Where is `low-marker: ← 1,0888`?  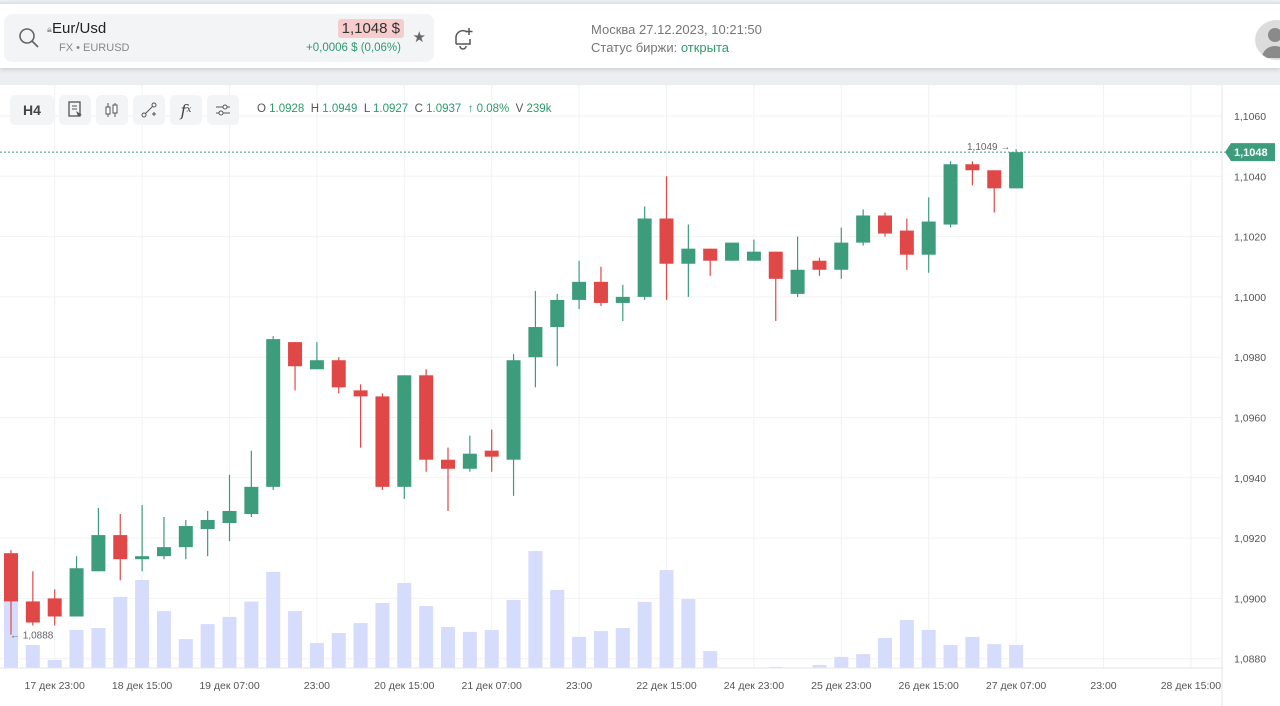 low-marker: ← 1,0888 is located at coordinates (32, 636).